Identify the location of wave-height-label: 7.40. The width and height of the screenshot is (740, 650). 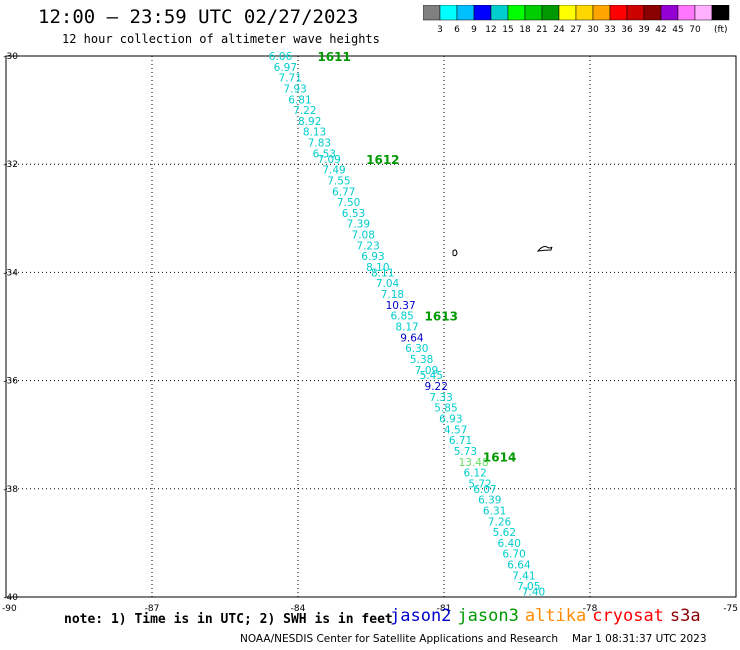
(533, 593).